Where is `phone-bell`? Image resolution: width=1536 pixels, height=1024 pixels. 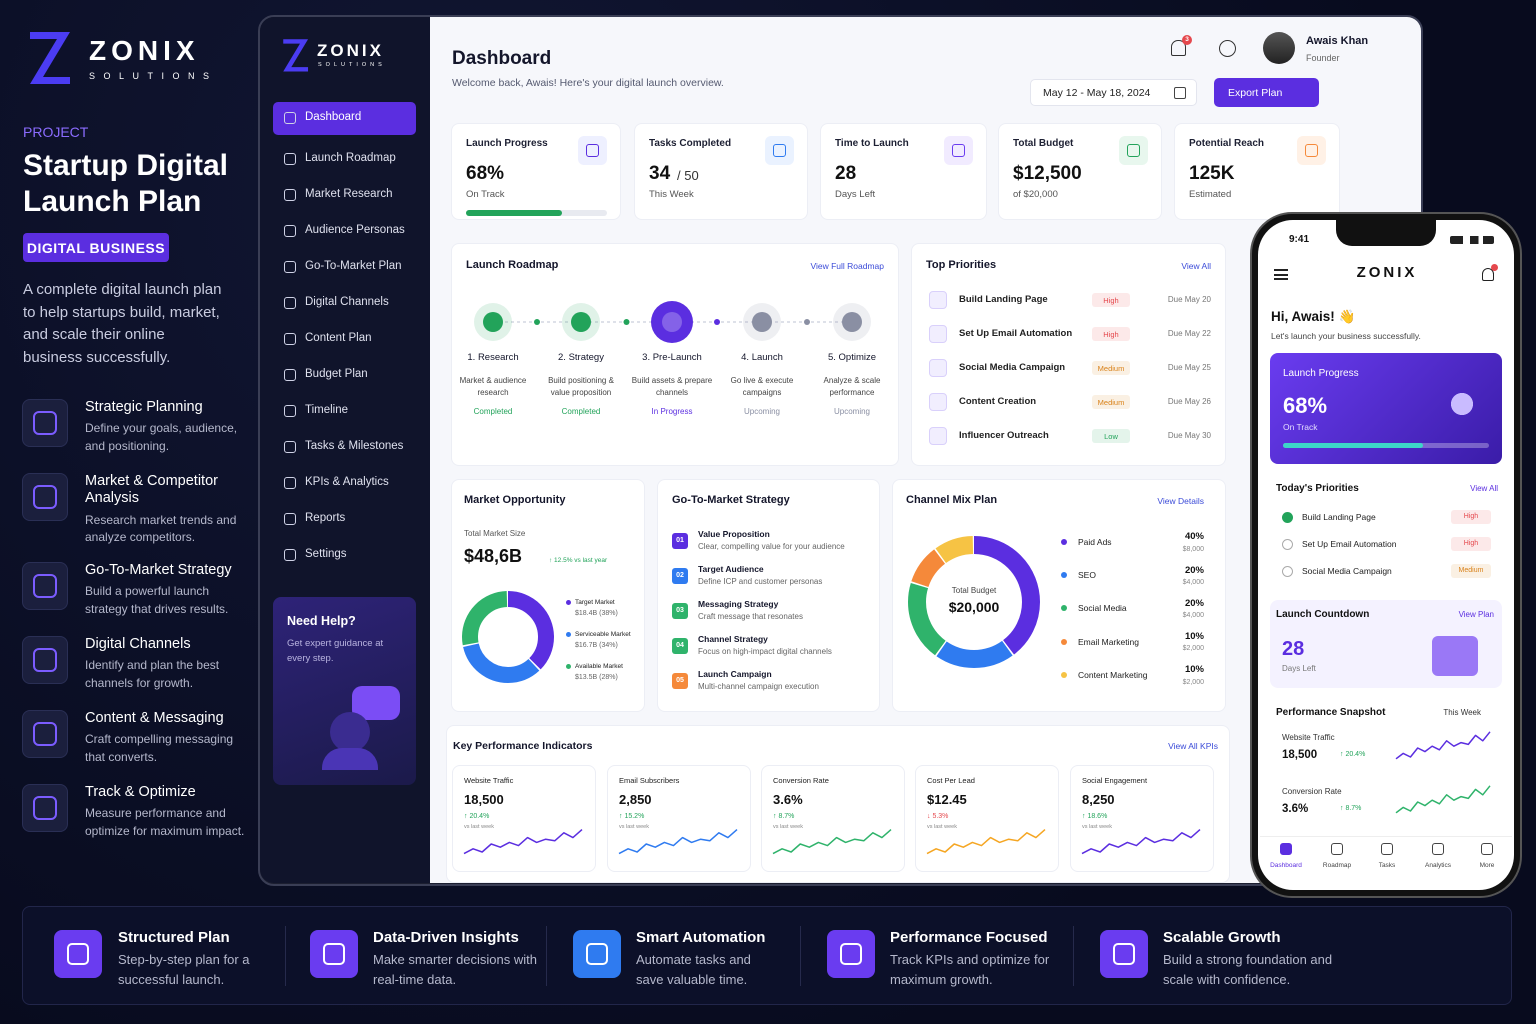 phone-bell is located at coordinates (1488, 274).